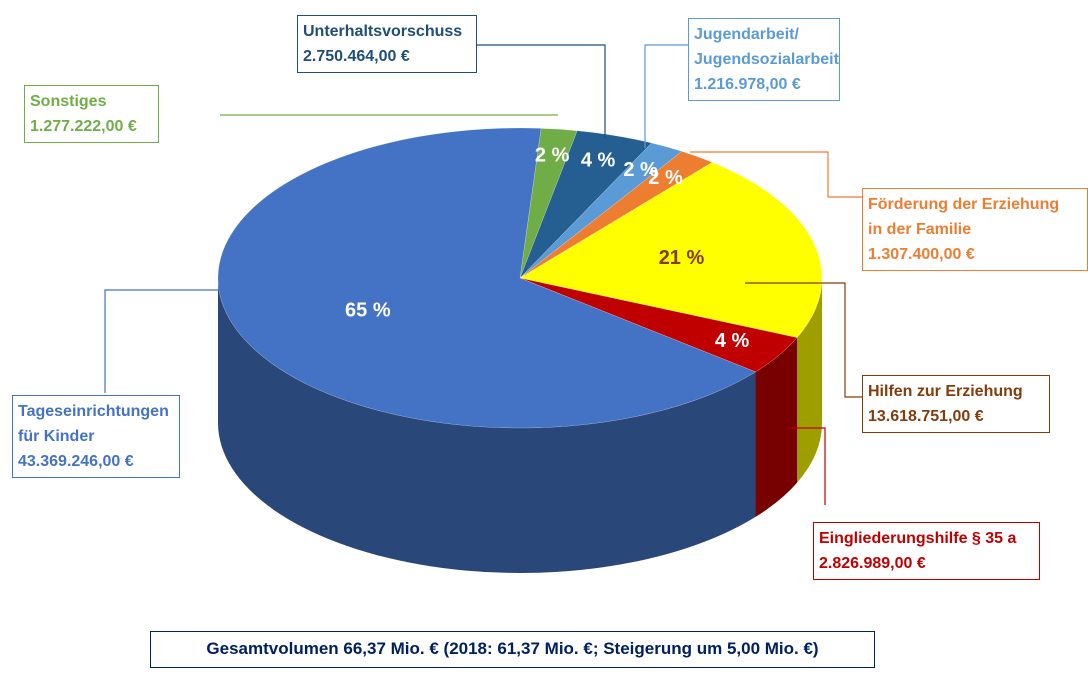 This screenshot has width=1088, height=680. What do you see at coordinates (356, 56) in the screenshot?
I see `value-label: 2.750.464,00 €` at bounding box center [356, 56].